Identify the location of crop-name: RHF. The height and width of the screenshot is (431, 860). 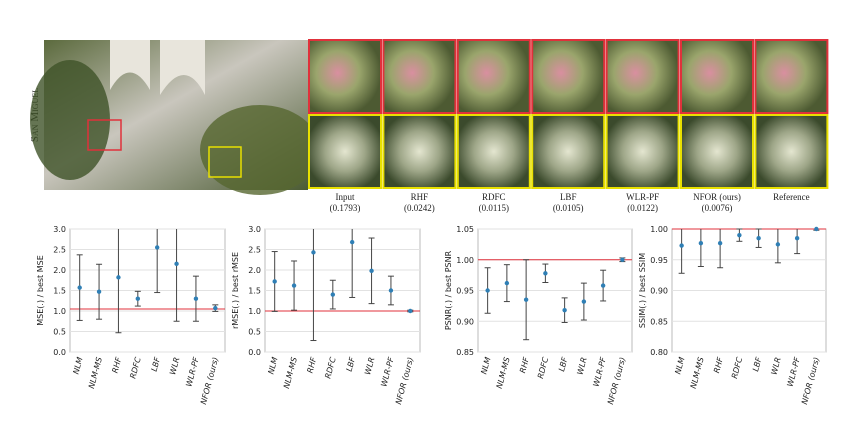
(420, 197).